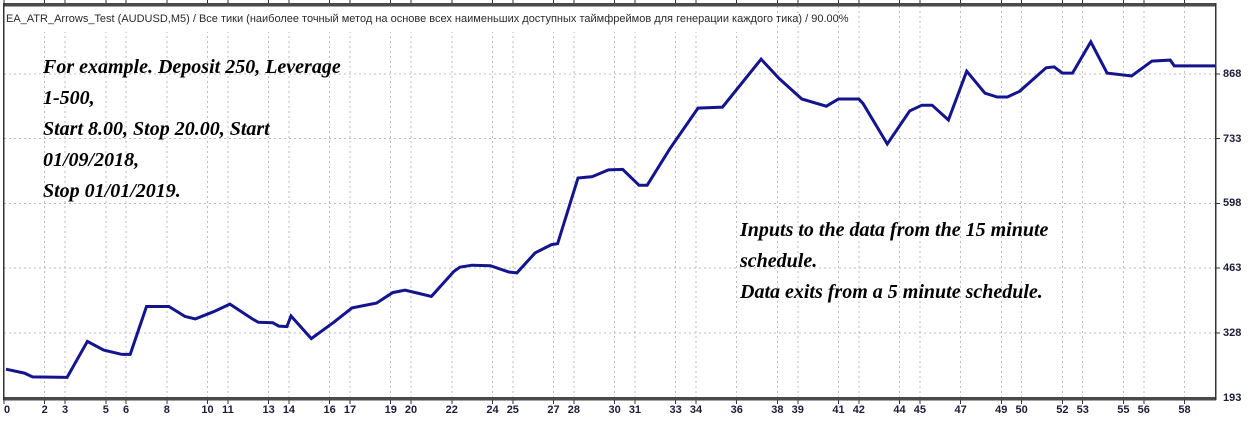 This screenshot has height=430, width=1260. I want to click on annotation-line: For example. Deposit 250, Leverage, so click(192, 67).